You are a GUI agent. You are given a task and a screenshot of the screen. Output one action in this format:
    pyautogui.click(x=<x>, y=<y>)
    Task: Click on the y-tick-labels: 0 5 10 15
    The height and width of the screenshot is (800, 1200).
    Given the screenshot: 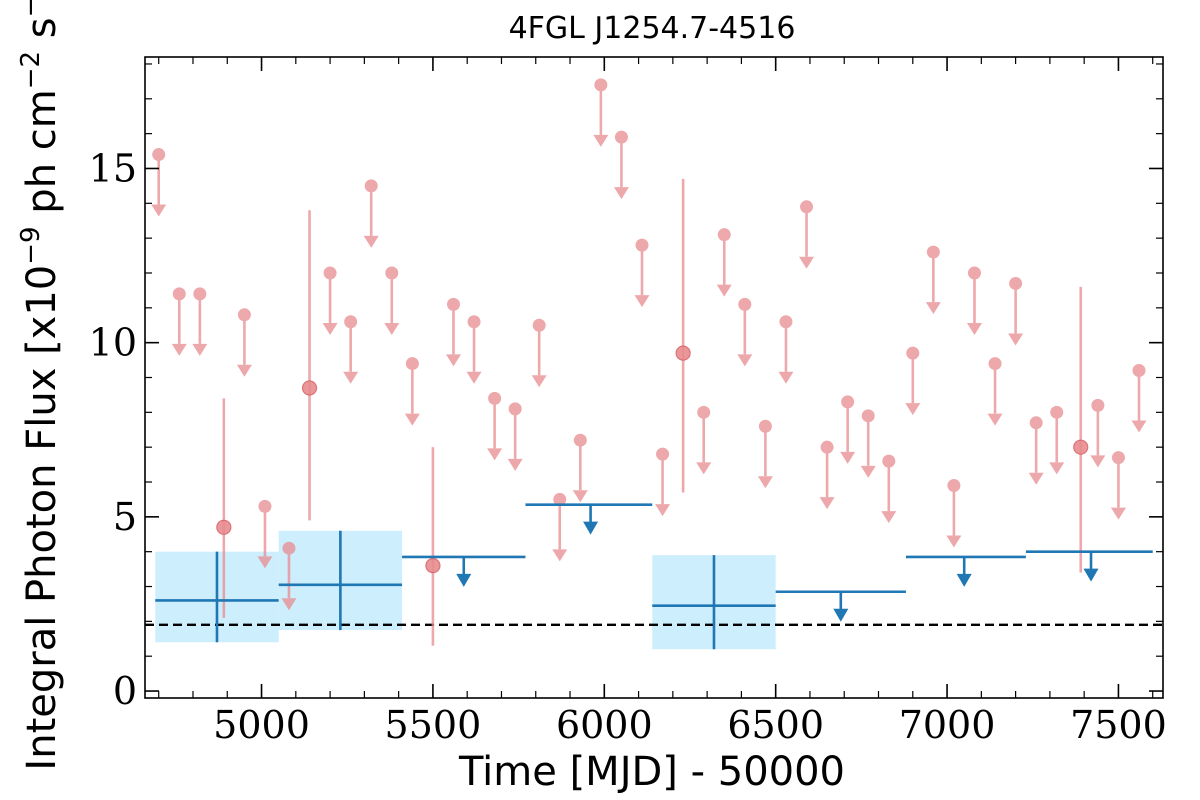 What is the action you would take?
    pyautogui.click(x=113, y=429)
    